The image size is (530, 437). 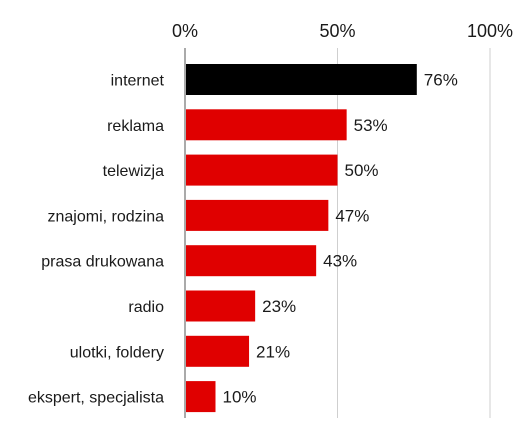 What do you see at coordinates (441, 80) in the screenshot?
I see `value-label: 76%` at bounding box center [441, 80].